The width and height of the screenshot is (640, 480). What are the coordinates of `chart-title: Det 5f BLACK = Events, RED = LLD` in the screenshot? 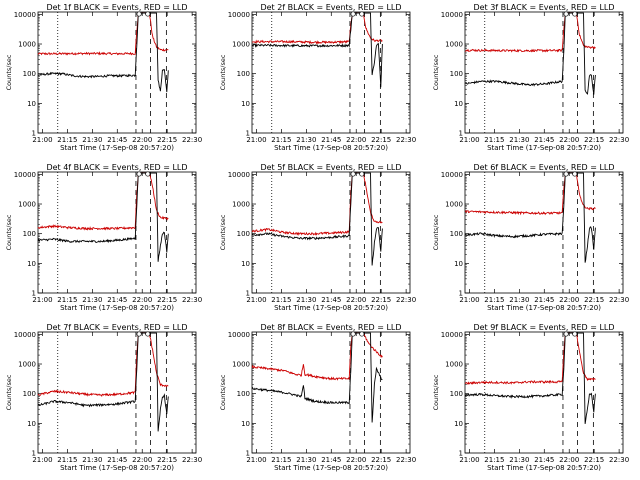 It's located at (330, 167).